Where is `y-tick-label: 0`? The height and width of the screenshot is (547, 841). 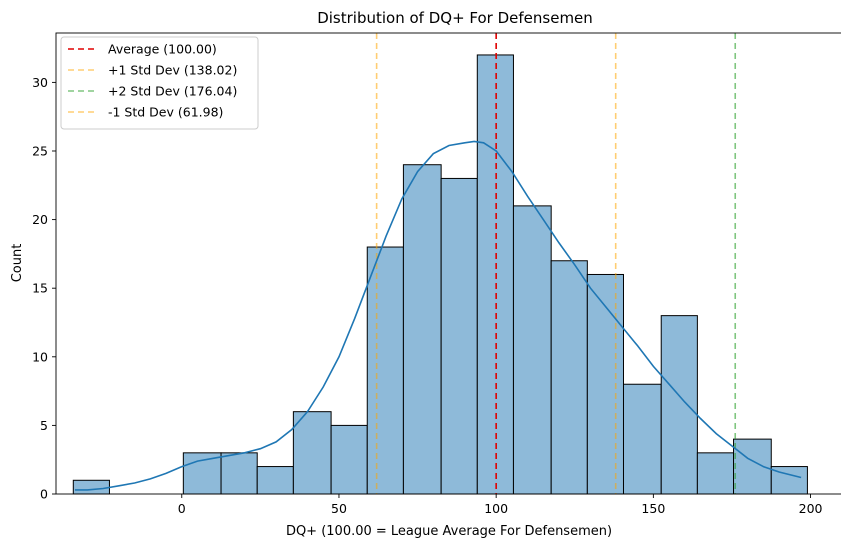
y-tick-label: 0 is located at coordinates (44, 494).